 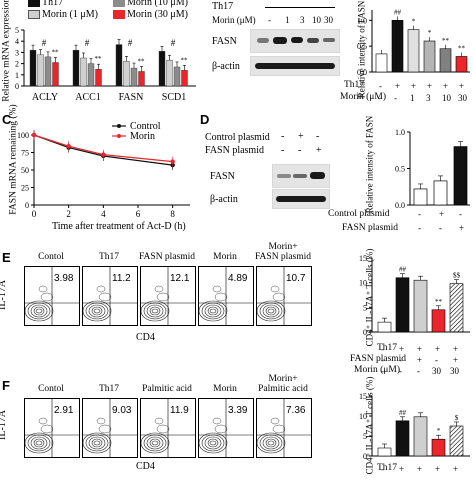 What do you see at coordinates (287, 20) in the screenshot?
I see `header-dose-1: 1` at bounding box center [287, 20].